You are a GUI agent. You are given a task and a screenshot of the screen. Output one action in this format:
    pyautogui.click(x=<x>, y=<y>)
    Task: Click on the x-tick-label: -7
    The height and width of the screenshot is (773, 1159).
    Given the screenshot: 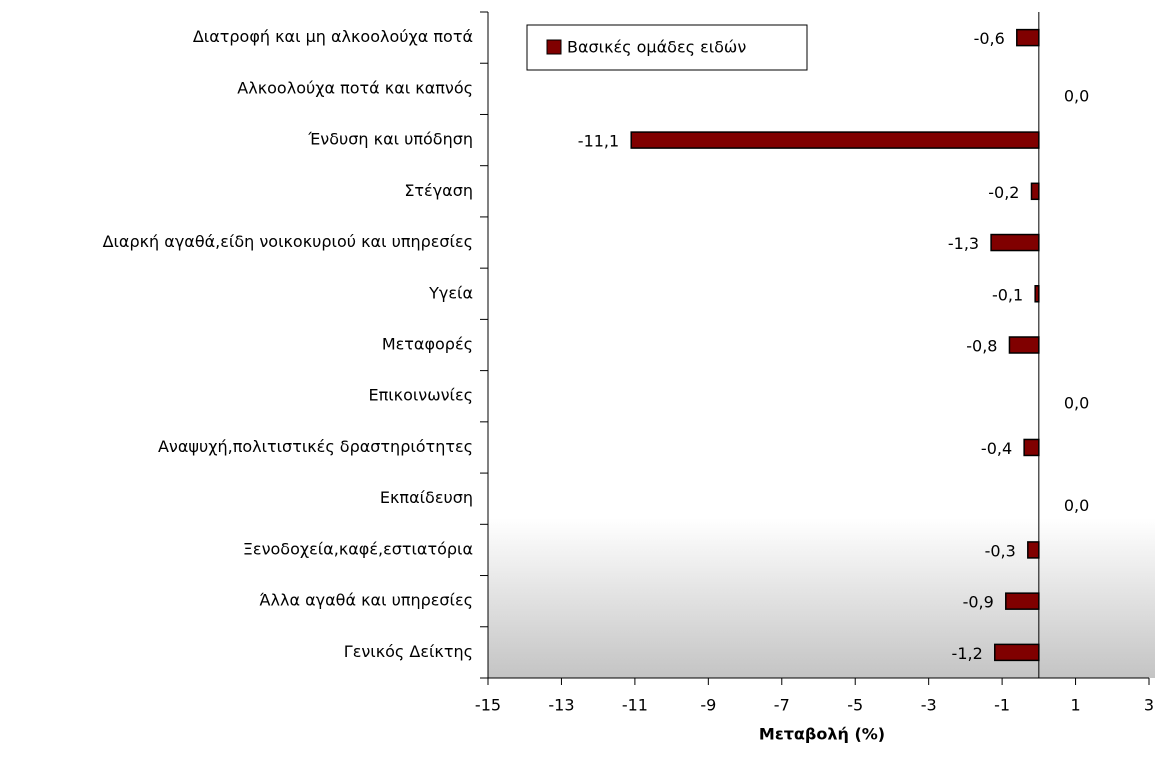 What is the action you would take?
    pyautogui.click(x=782, y=705)
    